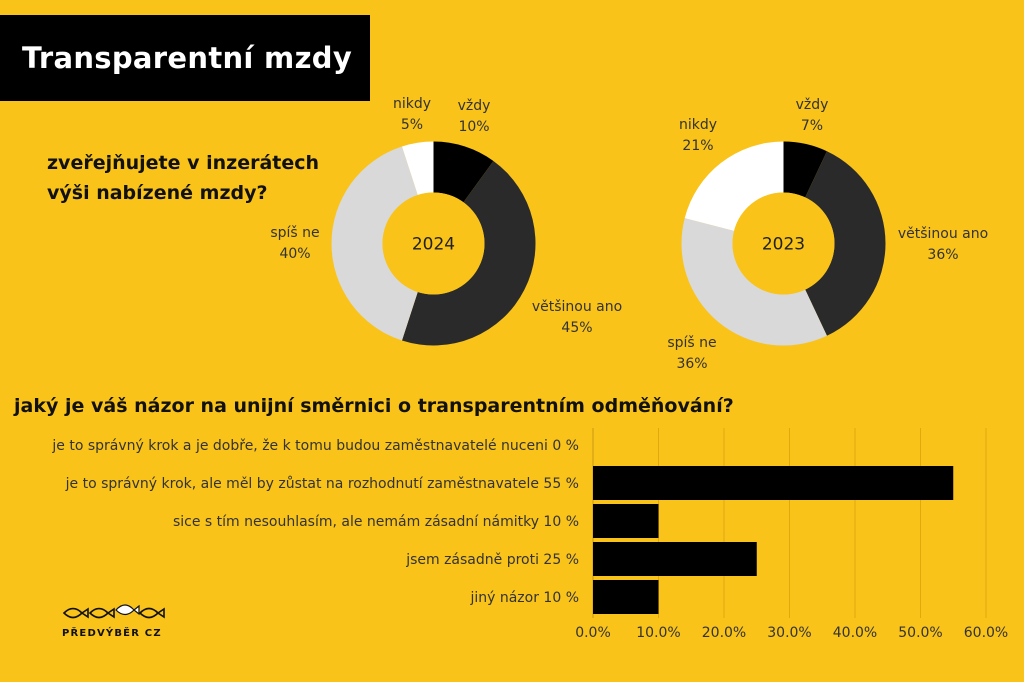  I want to click on donut-chart-2024: 2024, so click(433, 243).